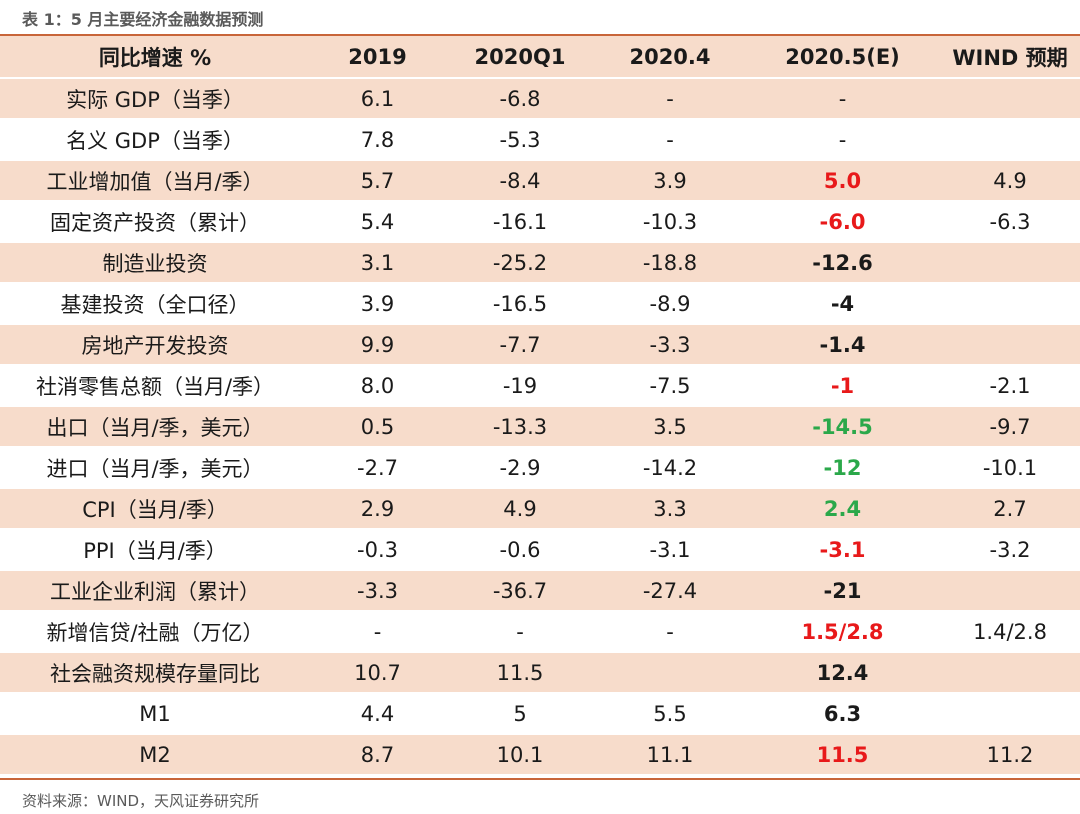  What do you see at coordinates (1010, 57) in the screenshot?
I see `header-wind-expected: WIND 预期` at bounding box center [1010, 57].